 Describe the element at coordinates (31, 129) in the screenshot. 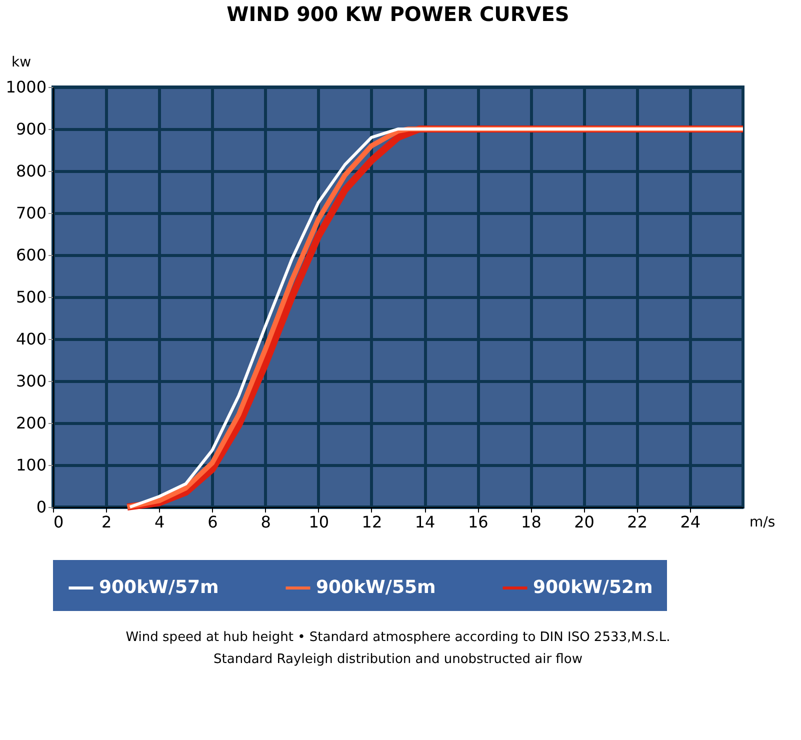

I see `y-tick-label: 900` at that location.